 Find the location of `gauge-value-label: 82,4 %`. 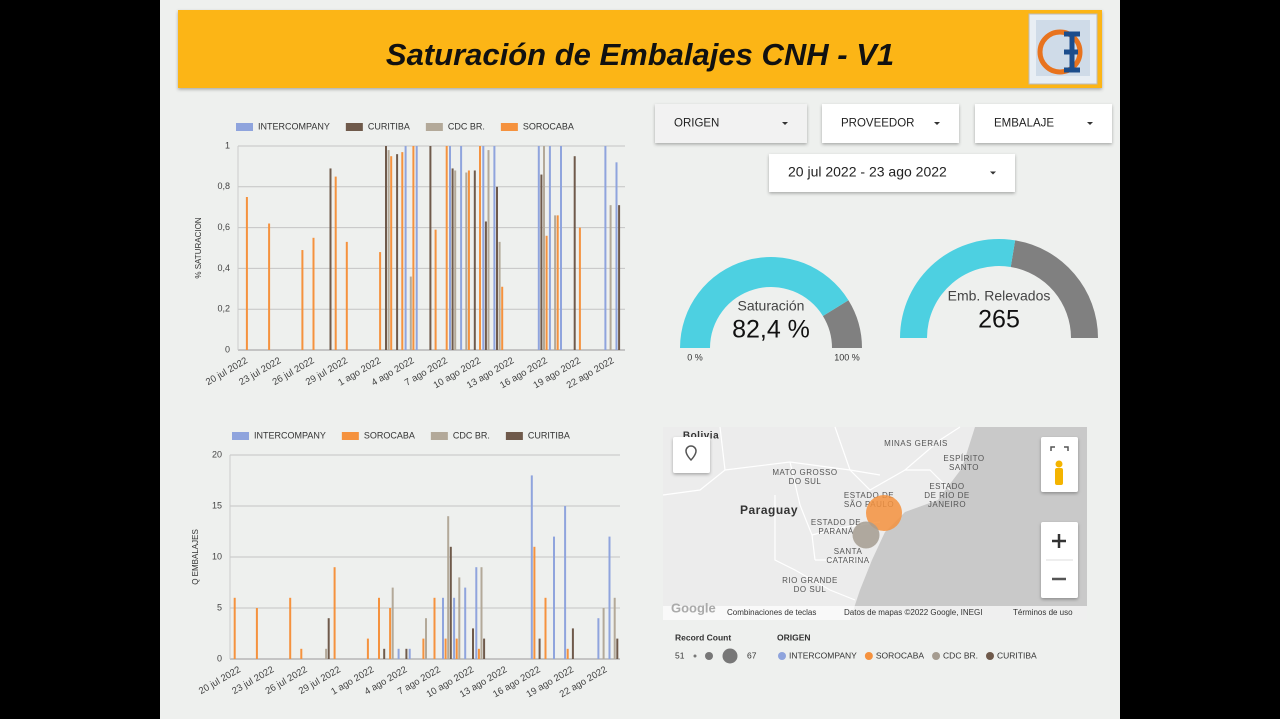

gauge-value-label: 82,4 % is located at coordinates (771, 330).